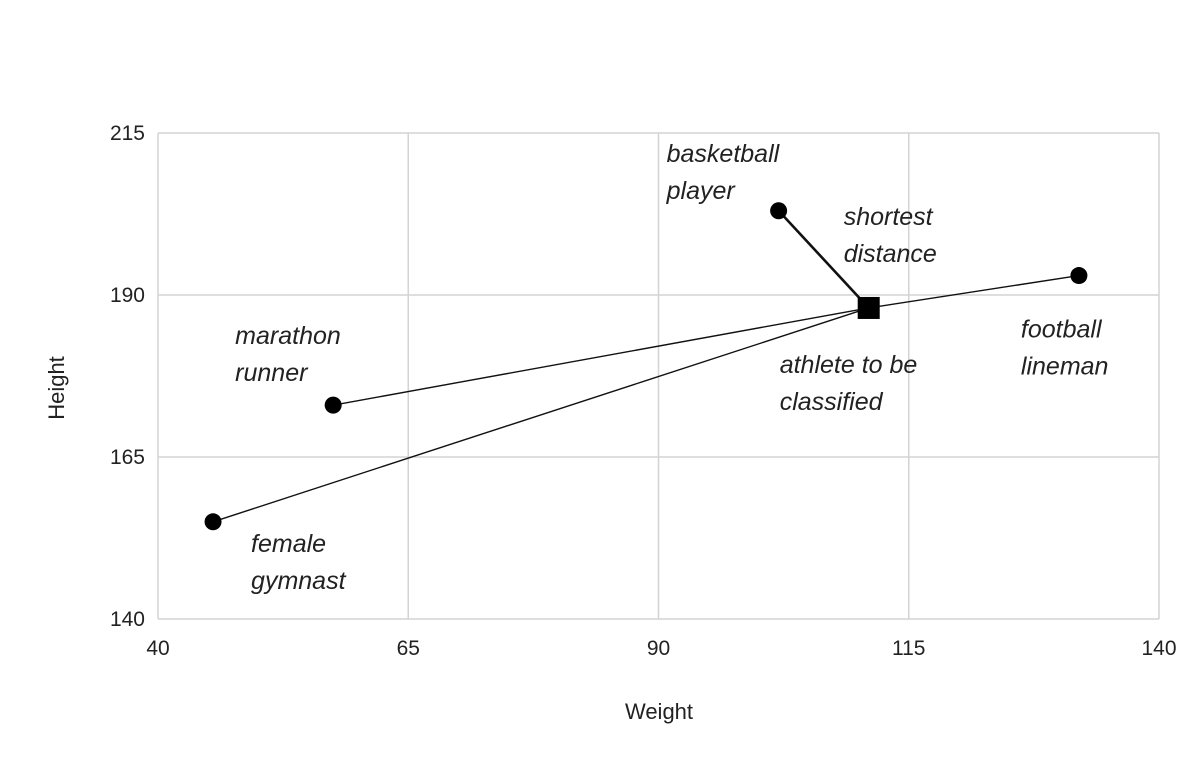  Describe the element at coordinates (724, 154) in the screenshot. I see `basketball-player-label-line: basketball` at that location.